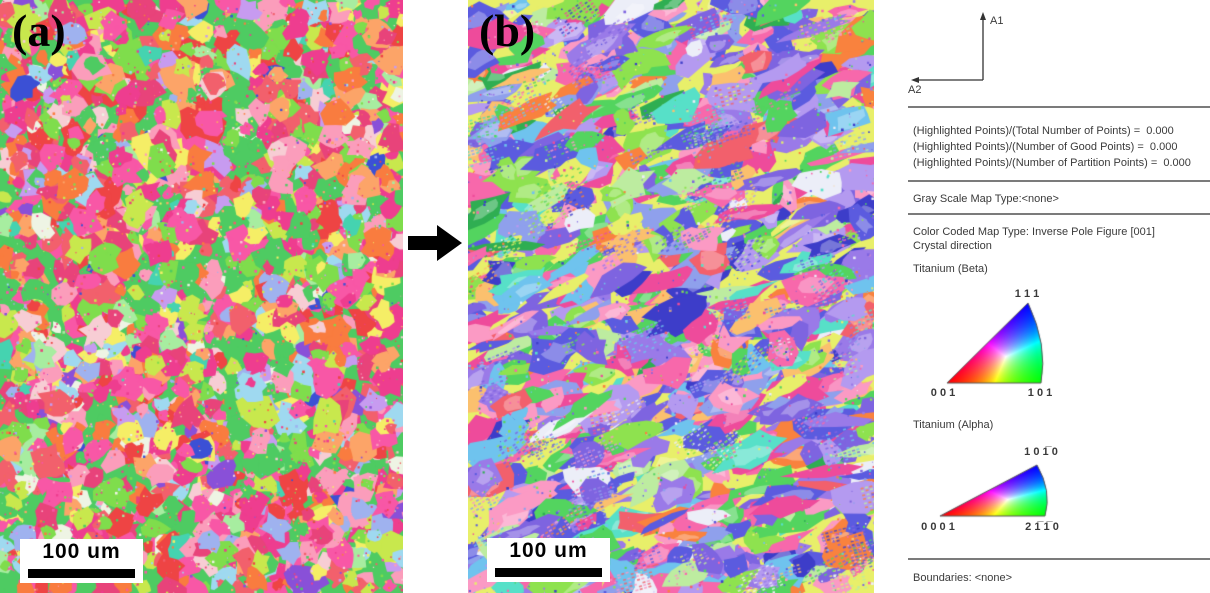  Describe the element at coordinates (992, 343) in the screenshot. I see `ipf-triangle-beta` at that location.